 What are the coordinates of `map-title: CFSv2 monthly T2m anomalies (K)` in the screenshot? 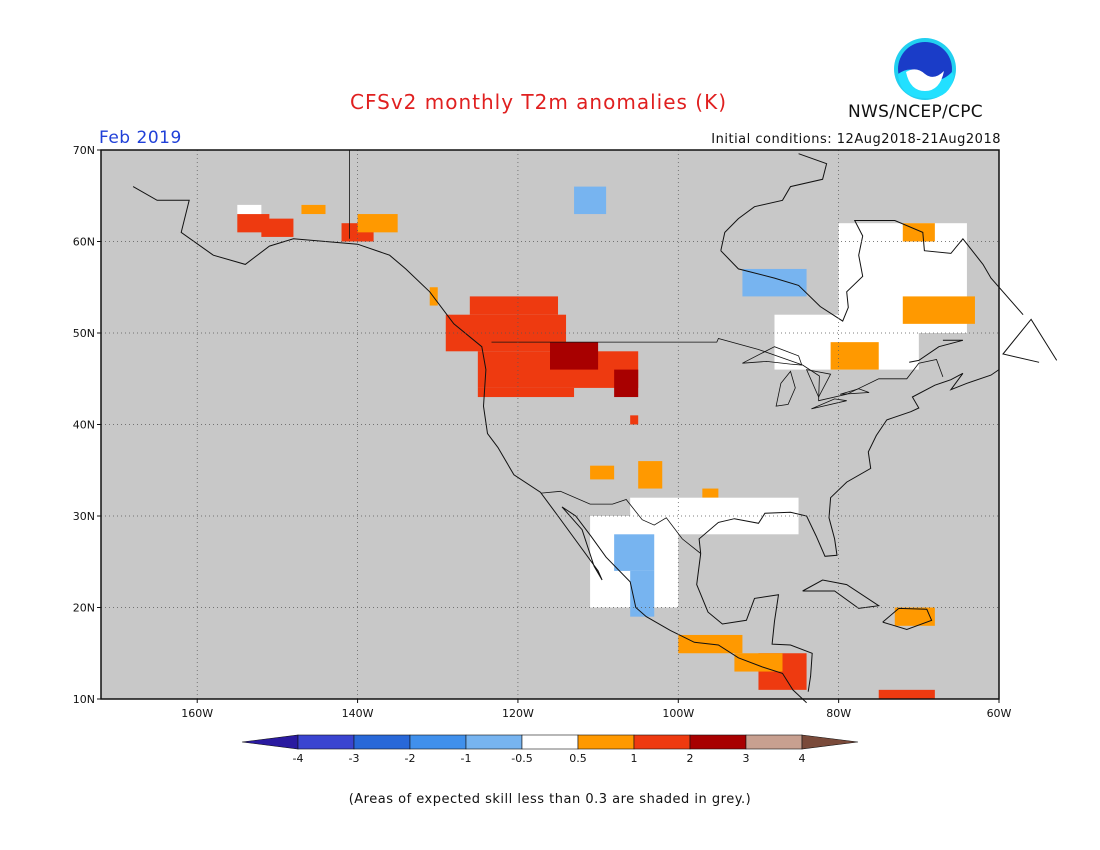 It's located at (538, 102).